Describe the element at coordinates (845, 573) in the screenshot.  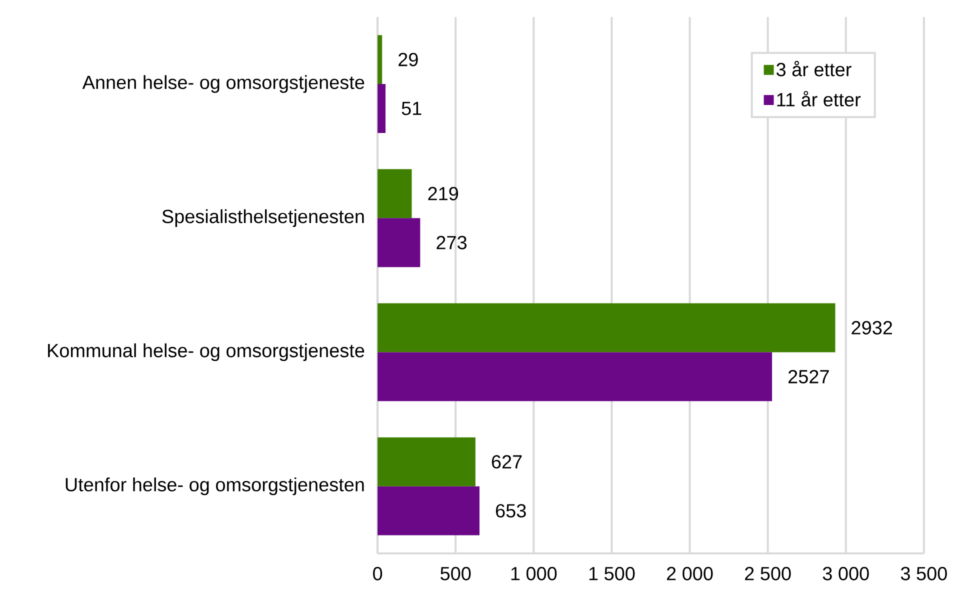
I see `x-tick-label: 3 000` at that location.